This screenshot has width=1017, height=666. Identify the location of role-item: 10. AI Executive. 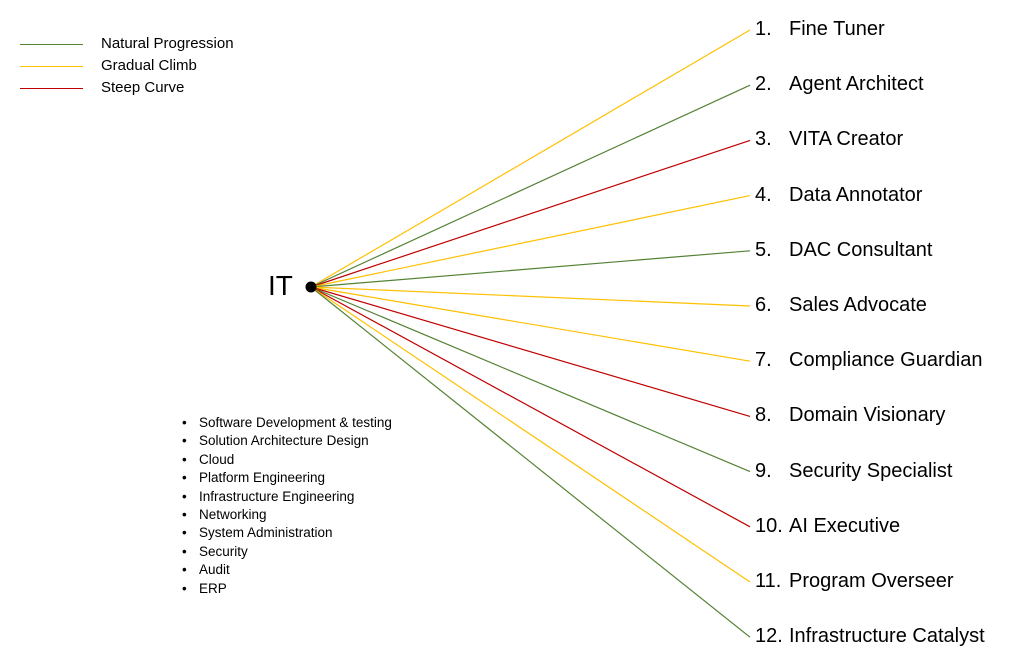
(827, 526).